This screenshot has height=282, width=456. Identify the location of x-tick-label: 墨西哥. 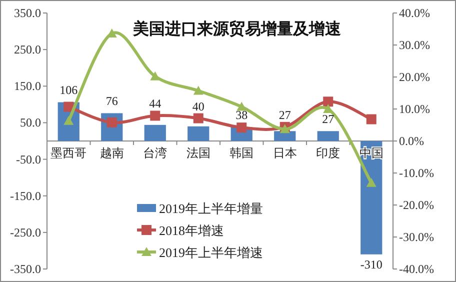
(68, 153).